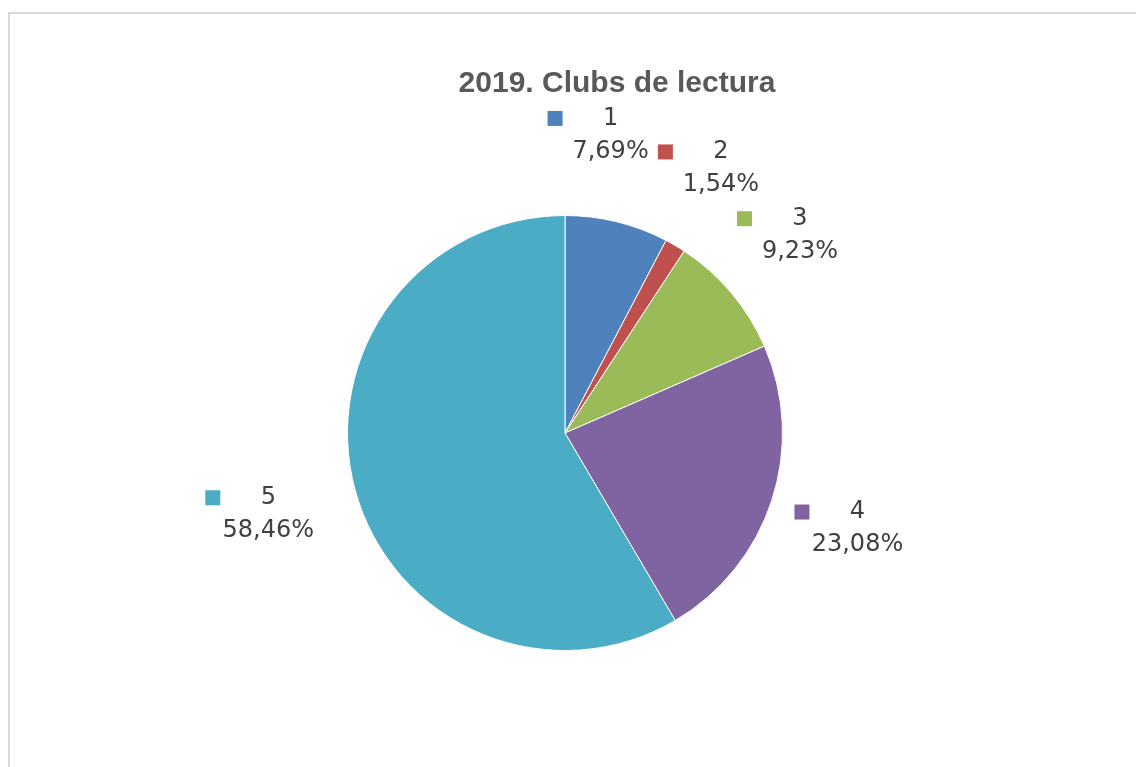  Describe the element at coordinates (800, 249) in the screenshot. I see `data-label: 9,23%` at that location.